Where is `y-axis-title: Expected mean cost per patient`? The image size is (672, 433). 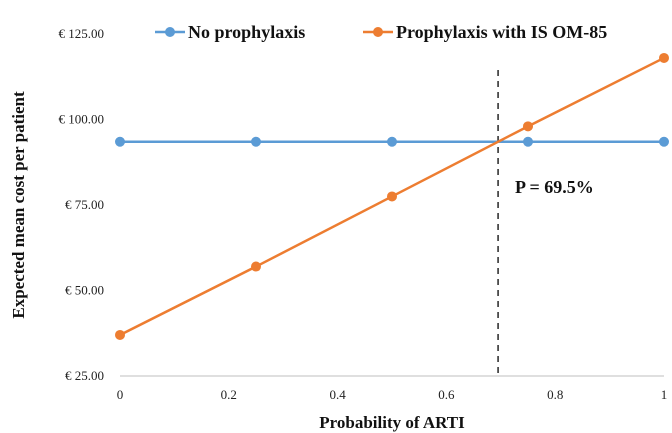
y-axis-title: Expected mean cost per patient is located at coordinates (18, 205).